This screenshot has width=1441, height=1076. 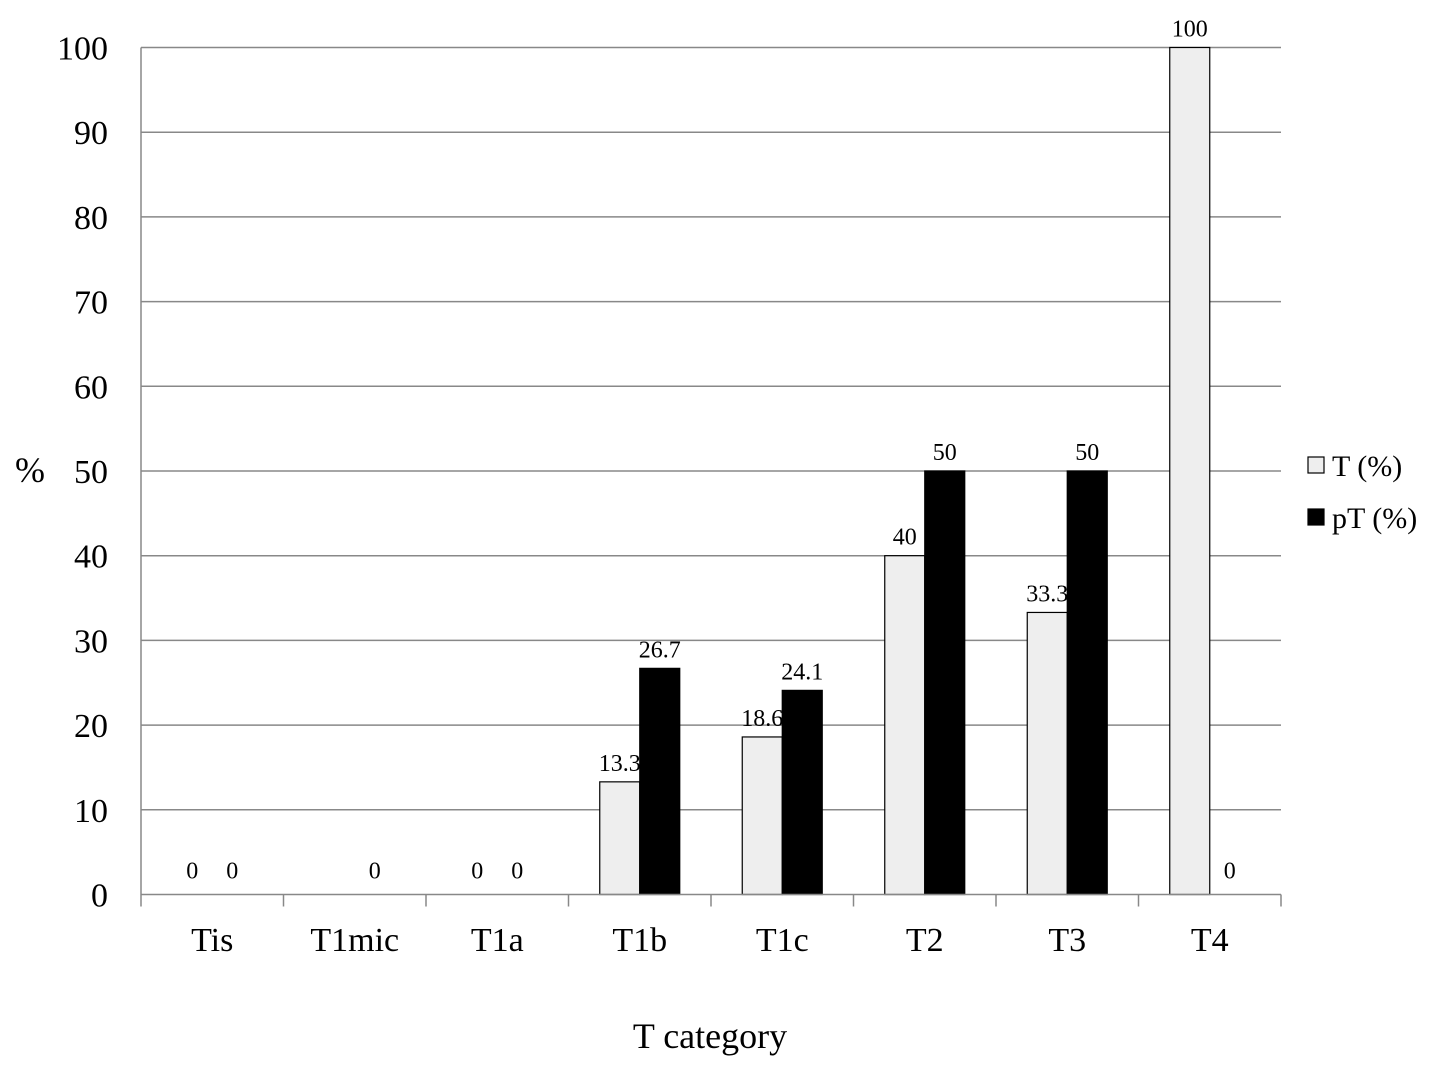 What do you see at coordinates (1190, 471) in the screenshot?
I see `bar-t-t4` at bounding box center [1190, 471].